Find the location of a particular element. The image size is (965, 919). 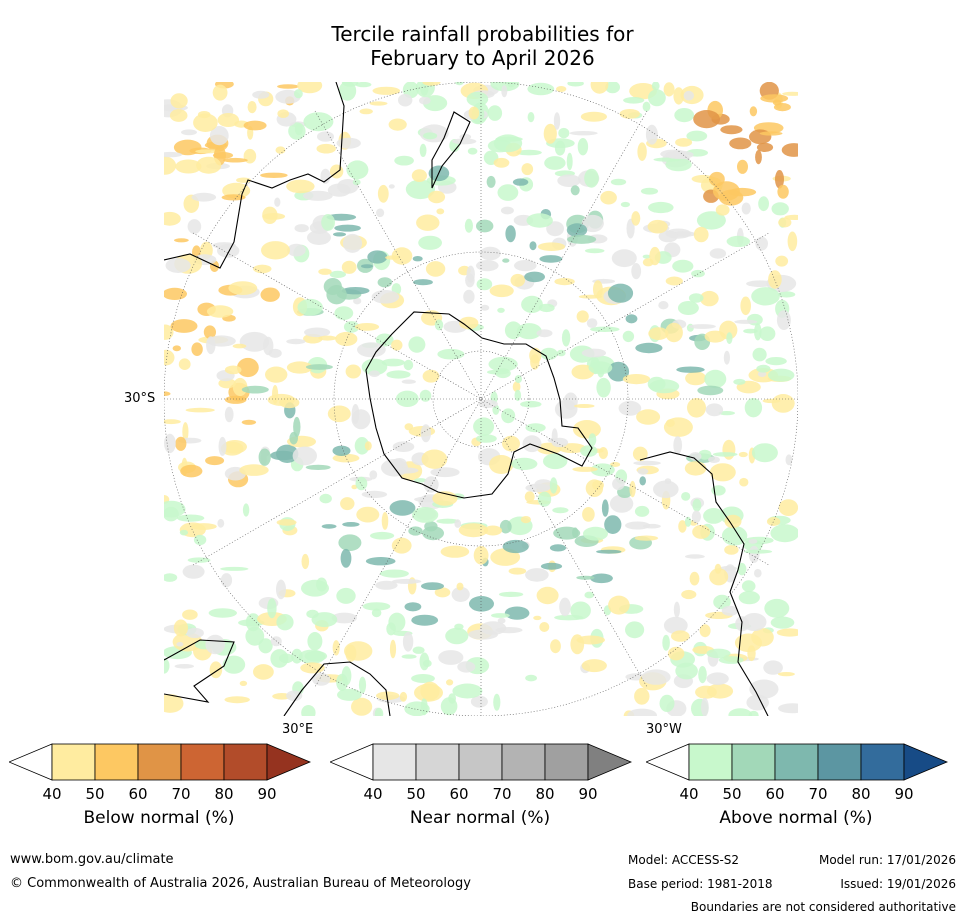

colorbar-low-extend is located at coordinates (30, 762).